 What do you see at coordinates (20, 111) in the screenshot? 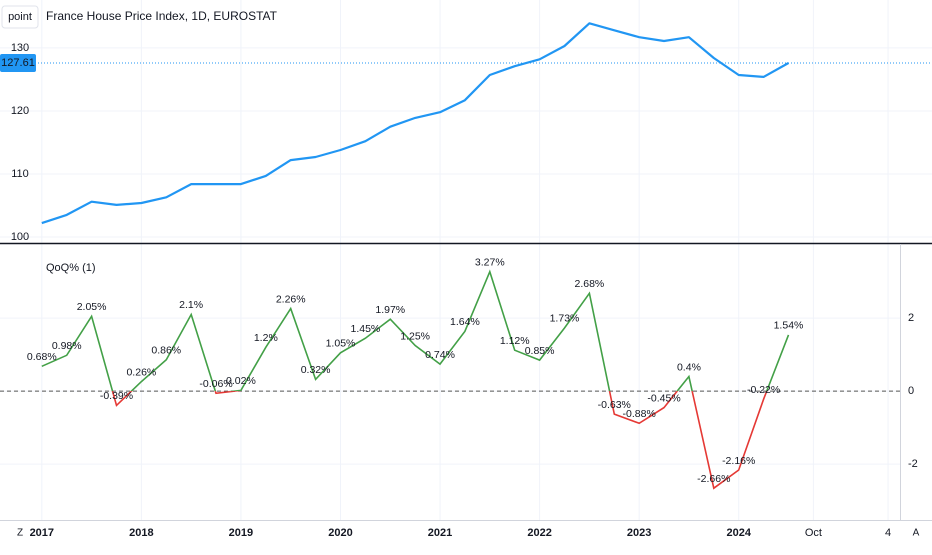
I see `y-tick-label: 120` at bounding box center [20, 111].